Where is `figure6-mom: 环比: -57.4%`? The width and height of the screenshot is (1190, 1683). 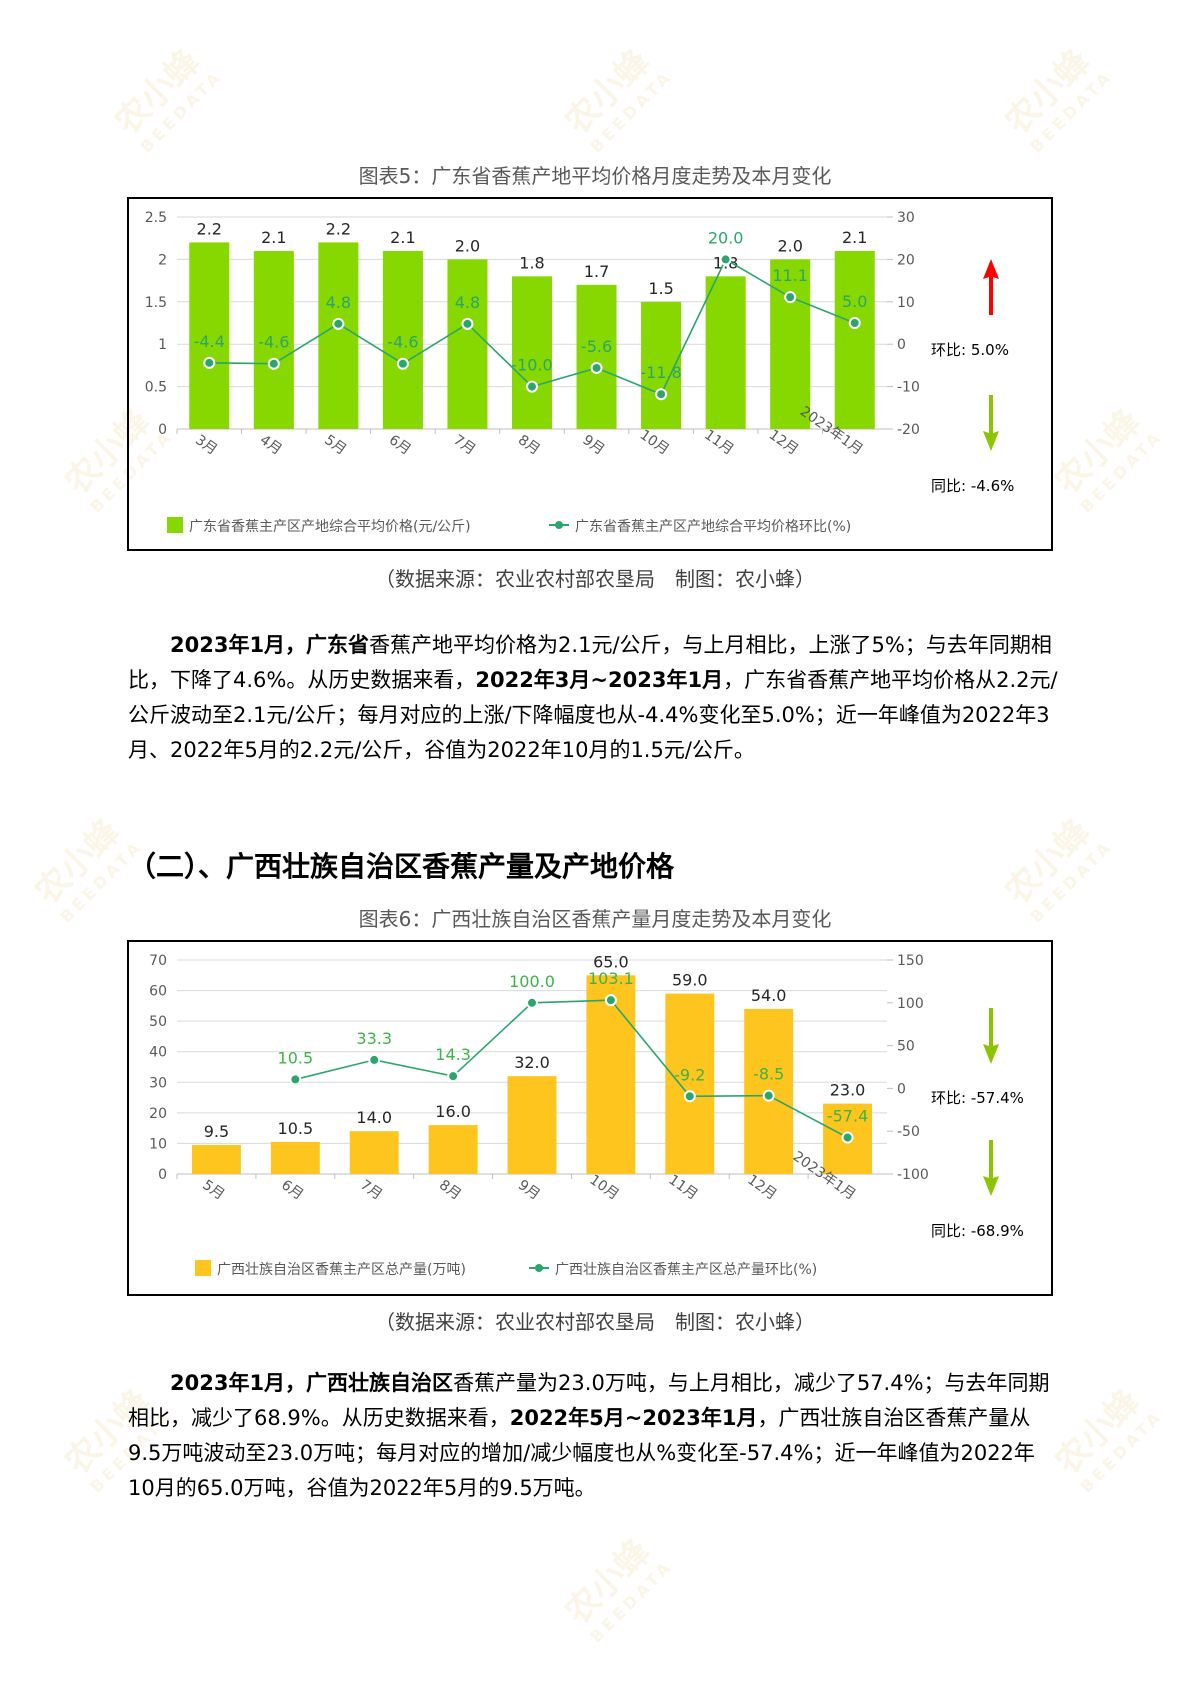 figure6-mom: 环比: -57.4% is located at coordinates (977, 1097).